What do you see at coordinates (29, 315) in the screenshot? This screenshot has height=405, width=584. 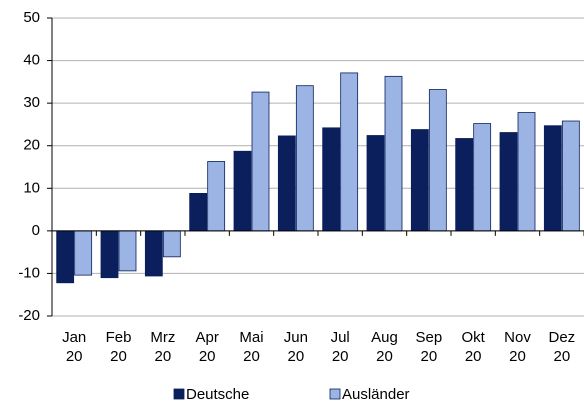 I see `y-tick-label: -20` at bounding box center [29, 315].